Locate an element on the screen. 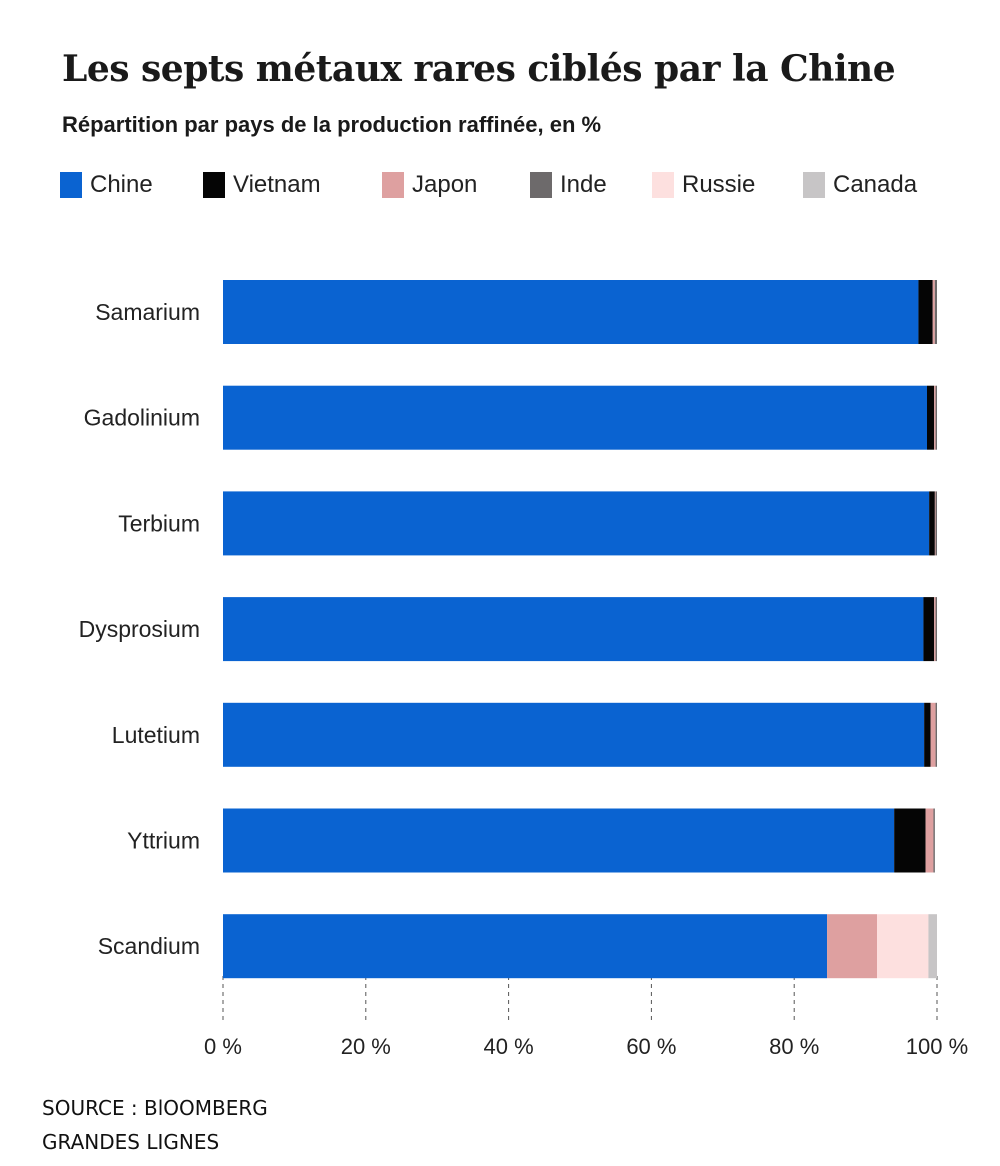 This screenshot has width=1000, height=1166. legend-swatch-chine is located at coordinates (71, 185).